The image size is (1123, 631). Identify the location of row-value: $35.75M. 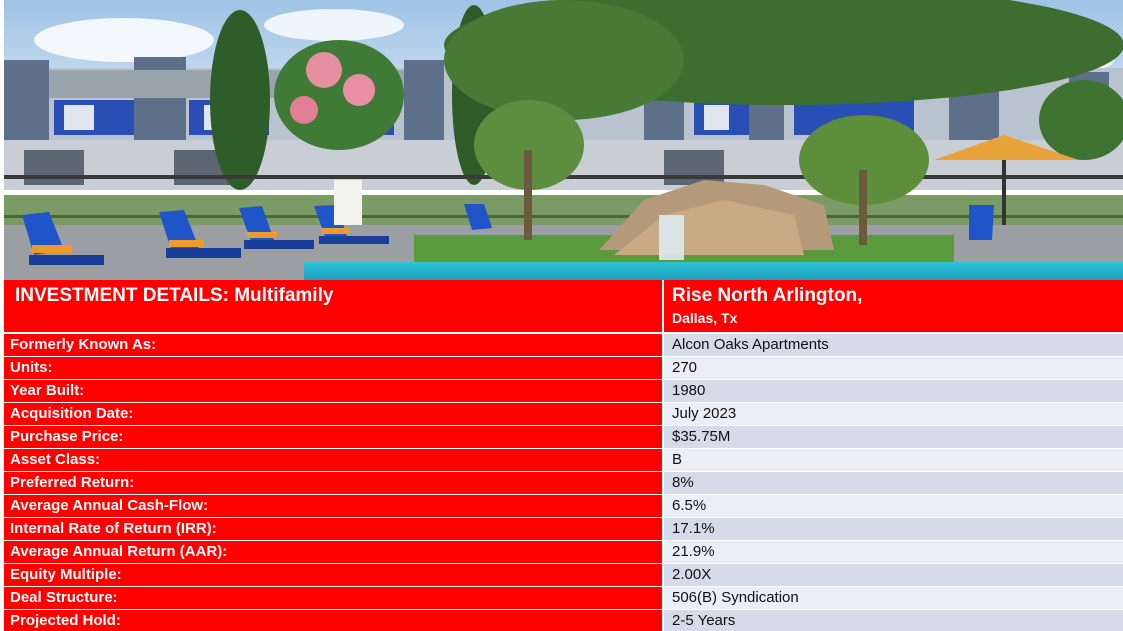
(893, 437).